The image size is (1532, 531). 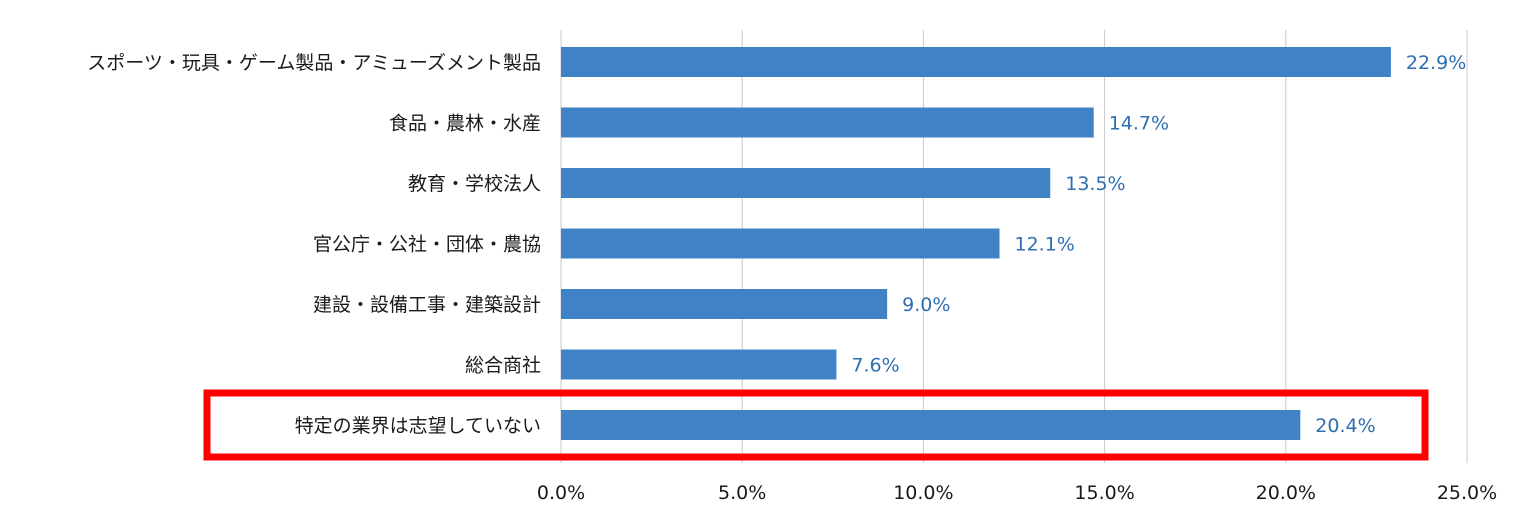 I want to click on highlight-layer, so click(x=816, y=425).